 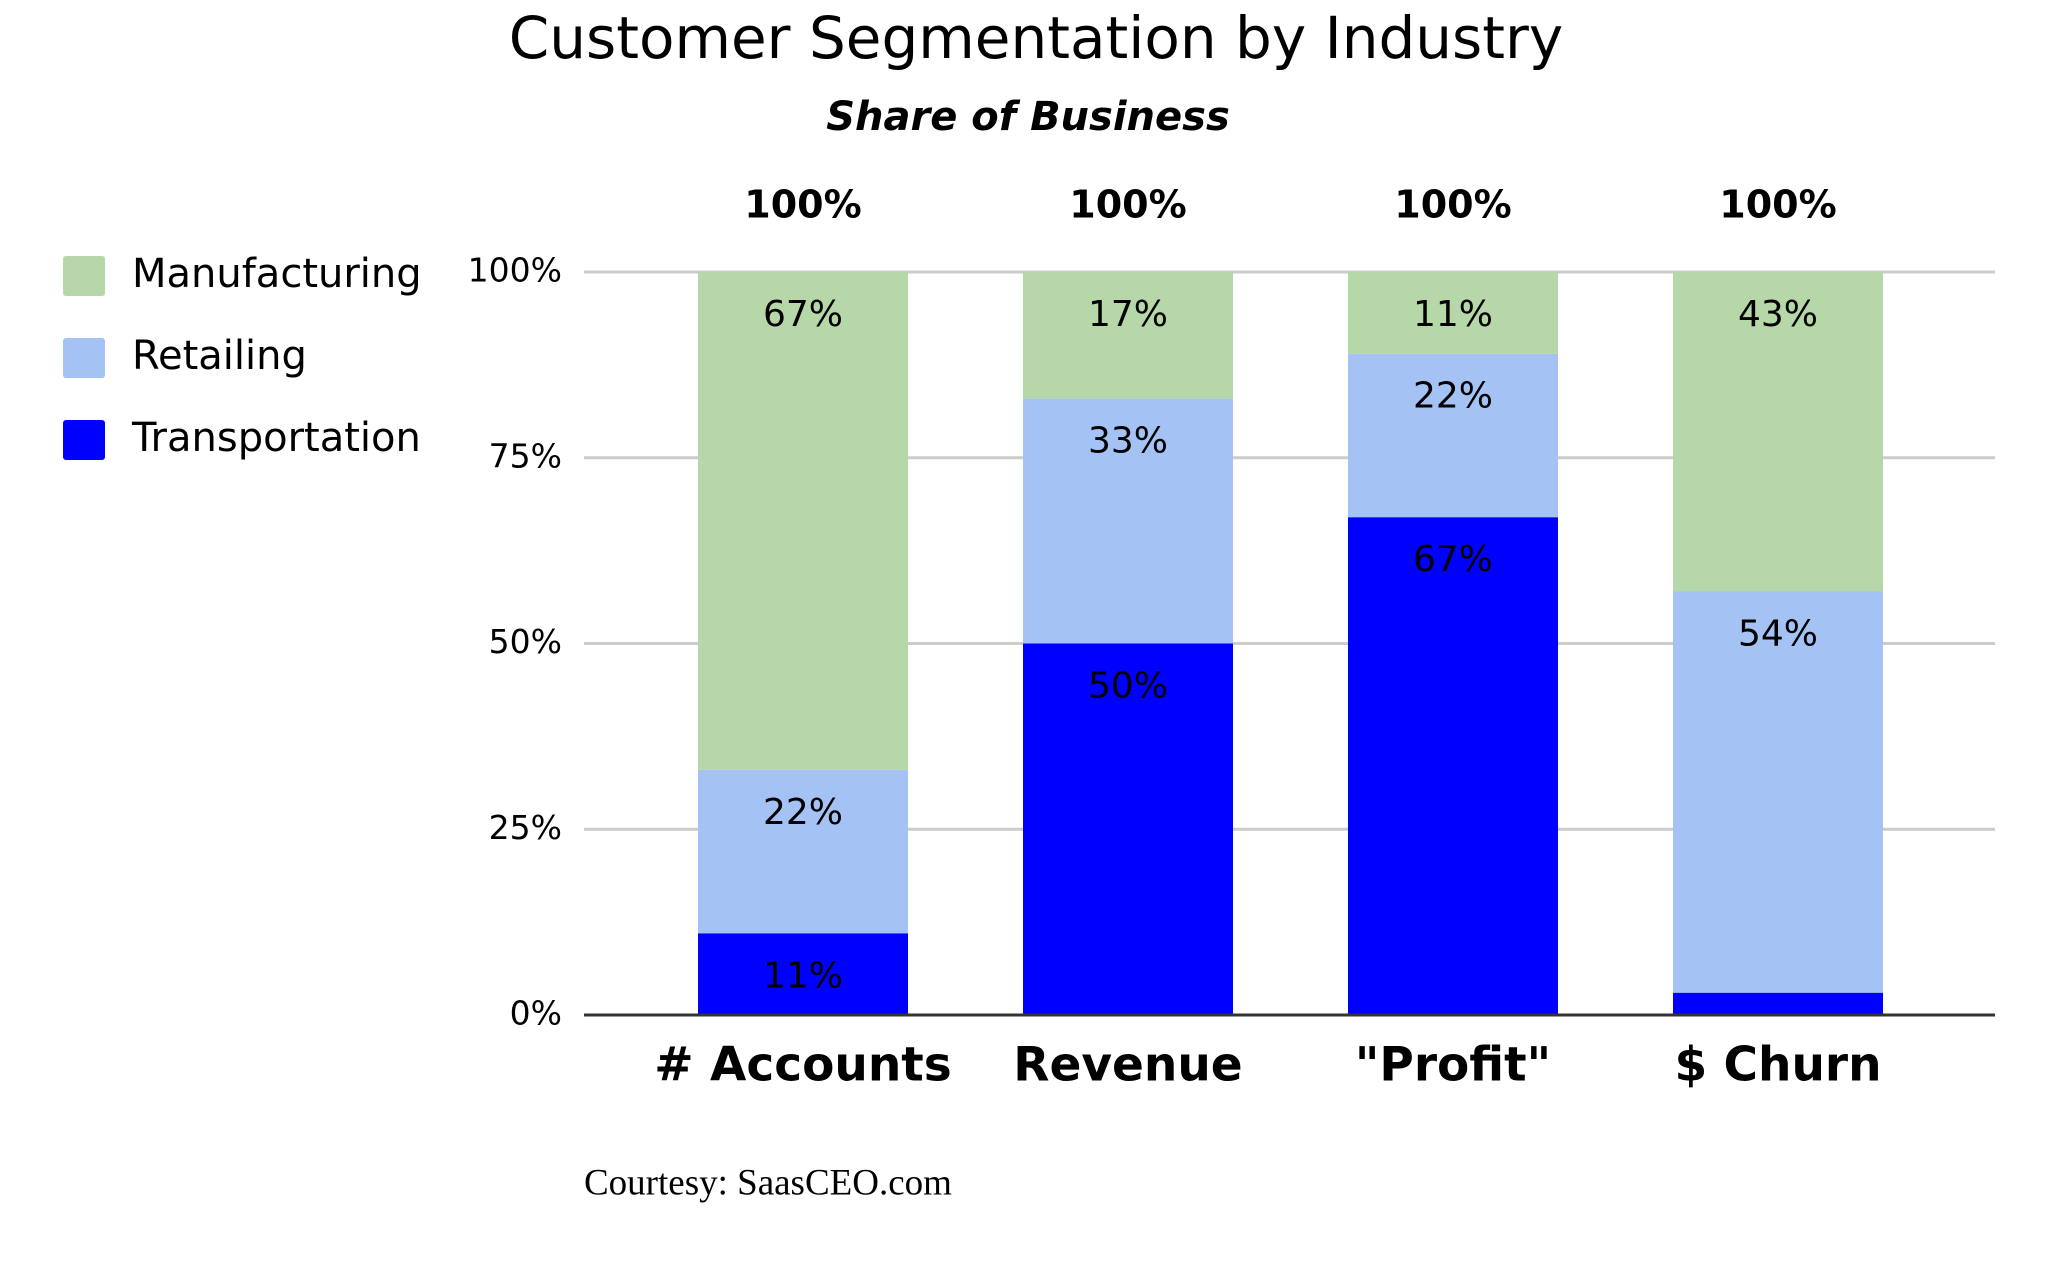 What do you see at coordinates (525, 641) in the screenshot?
I see `y-tick-label: 50%` at bounding box center [525, 641].